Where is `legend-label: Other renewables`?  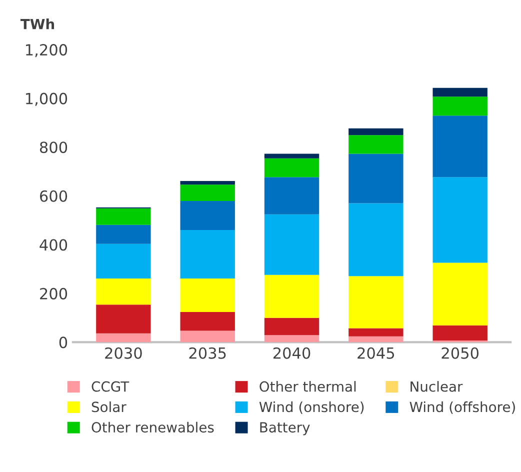
legend-label: Other renewables is located at coordinates (153, 427).